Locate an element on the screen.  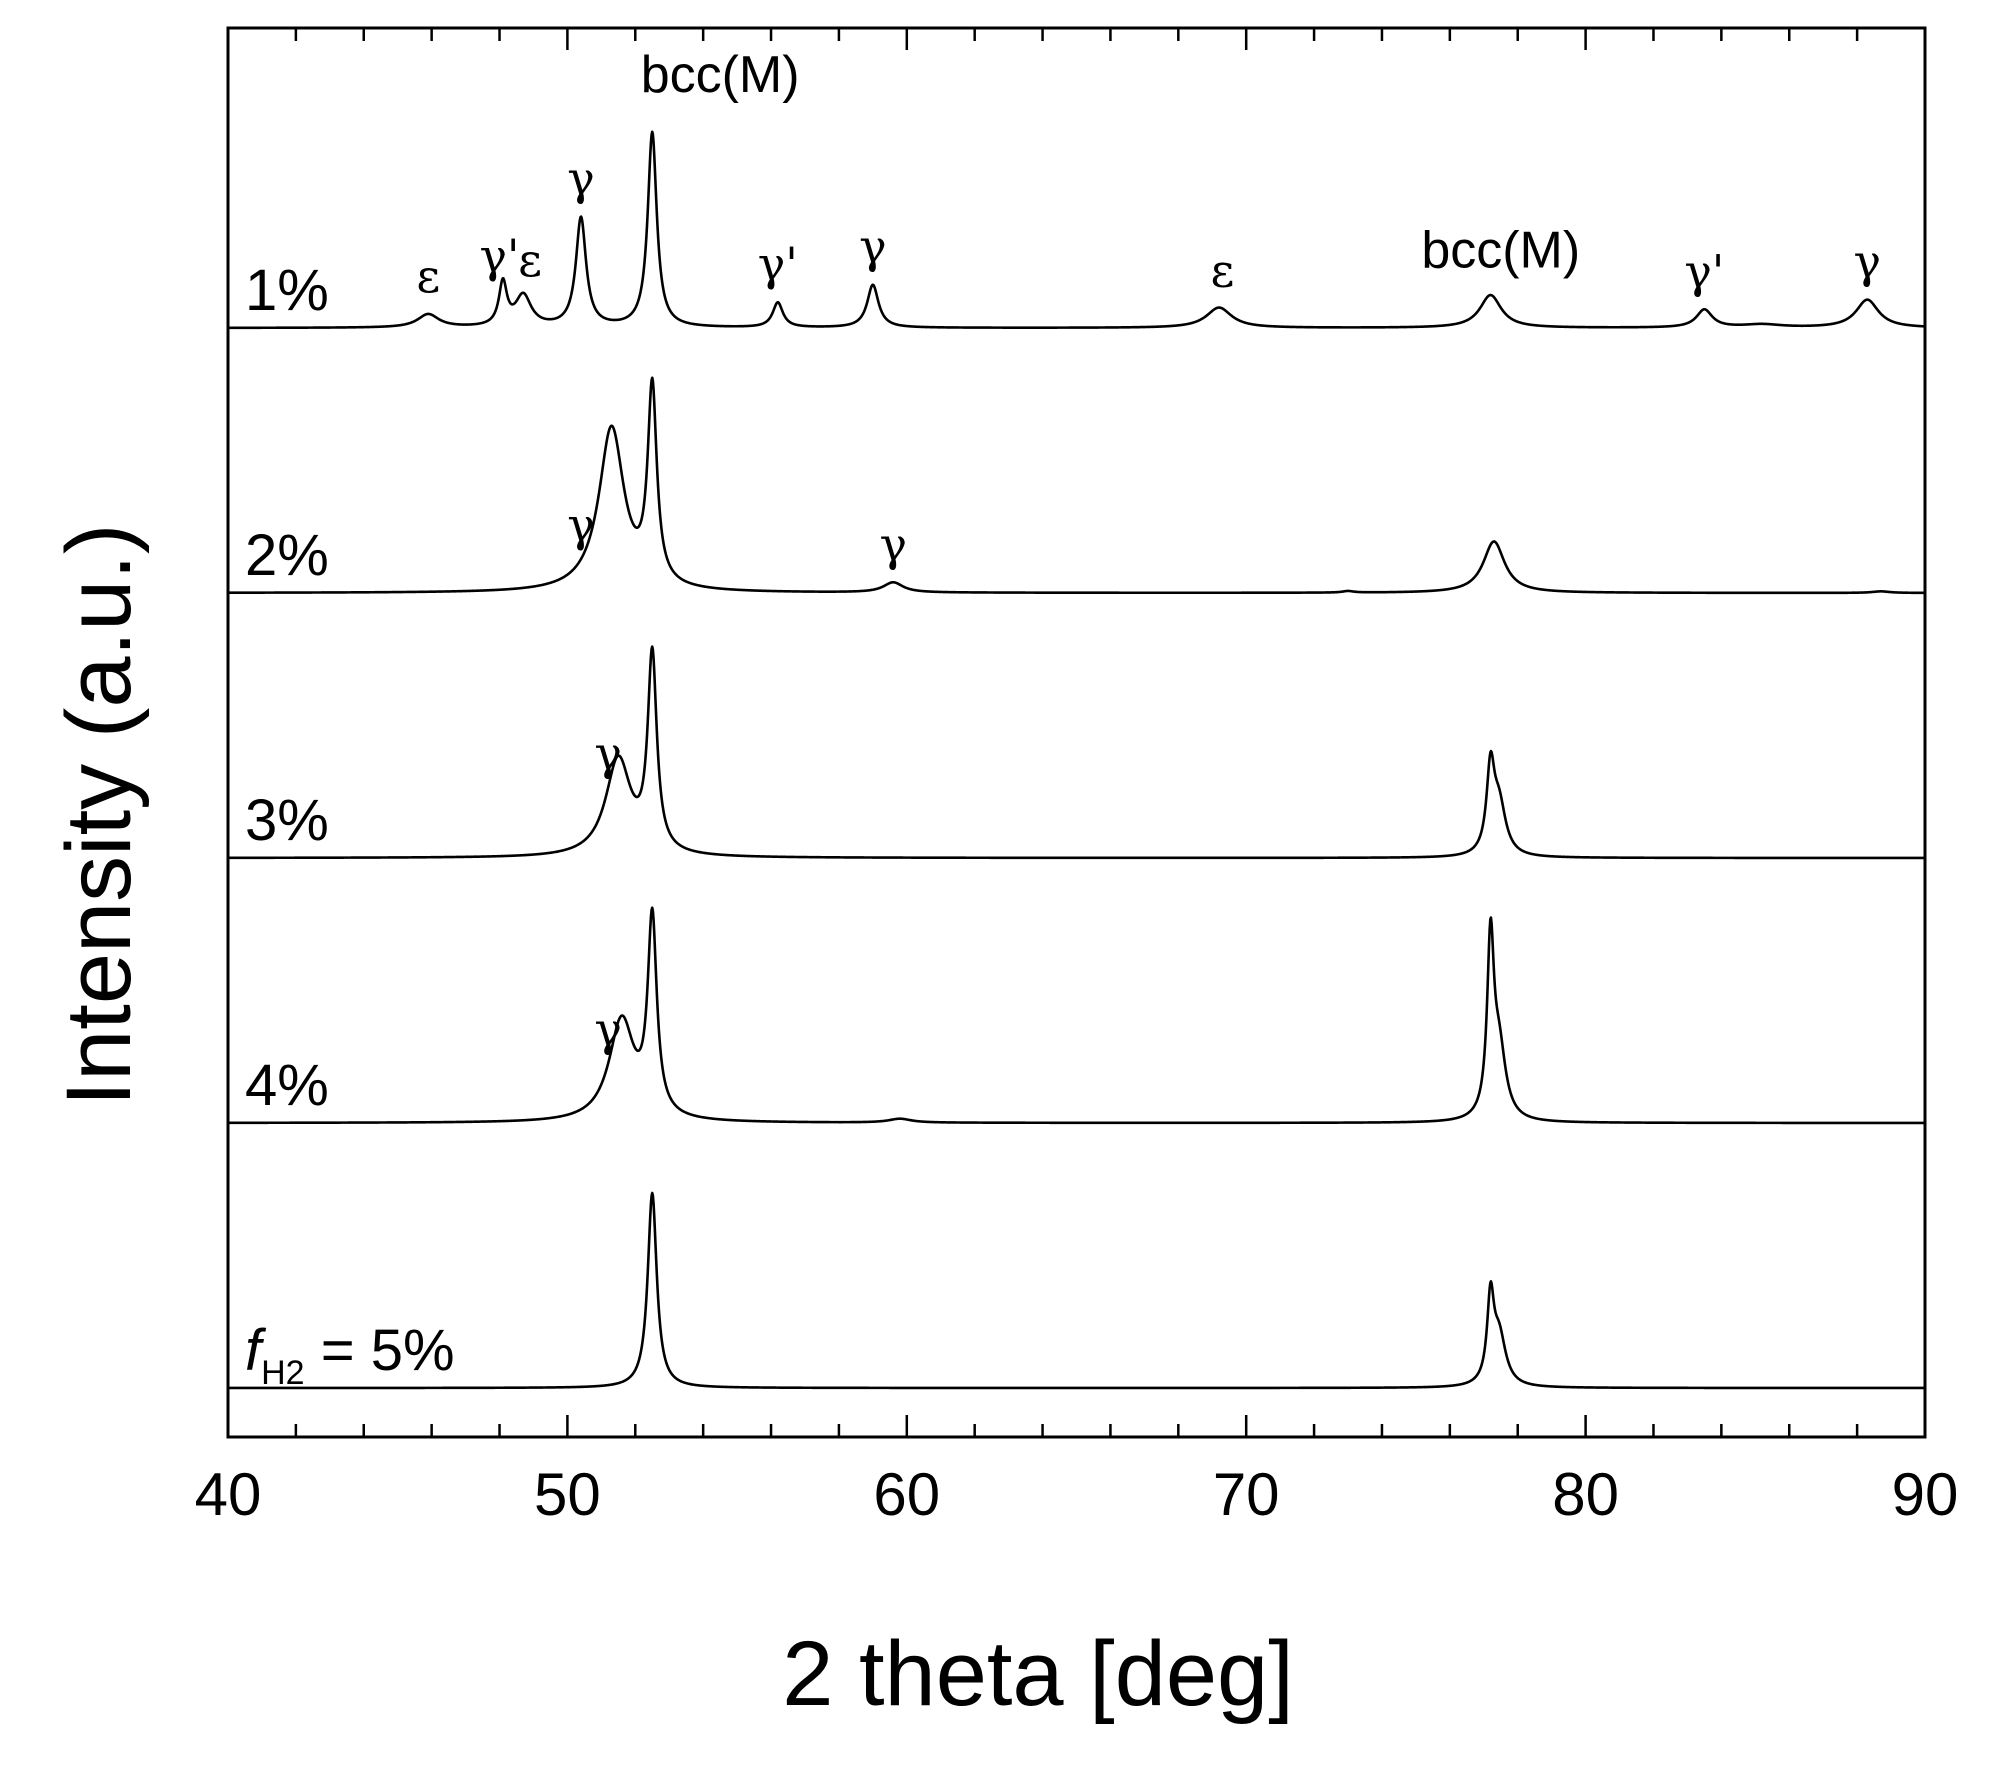
peak-label-13: γ is located at coordinates (893, 544).